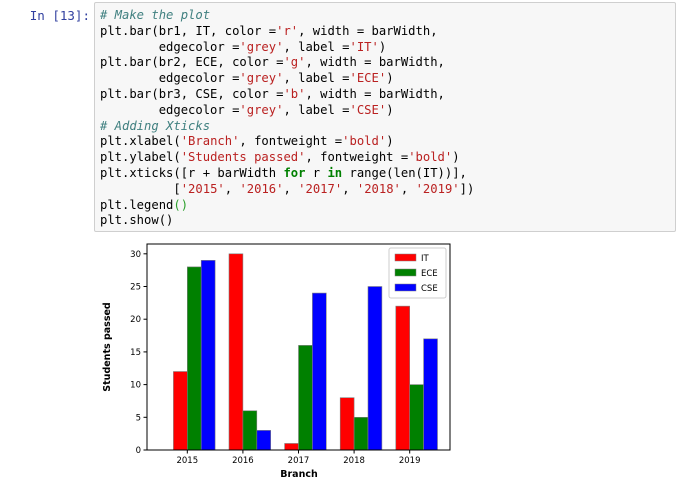  What do you see at coordinates (429, 289) in the screenshot?
I see `legend-label-cse: CSE` at bounding box center [429, 289].